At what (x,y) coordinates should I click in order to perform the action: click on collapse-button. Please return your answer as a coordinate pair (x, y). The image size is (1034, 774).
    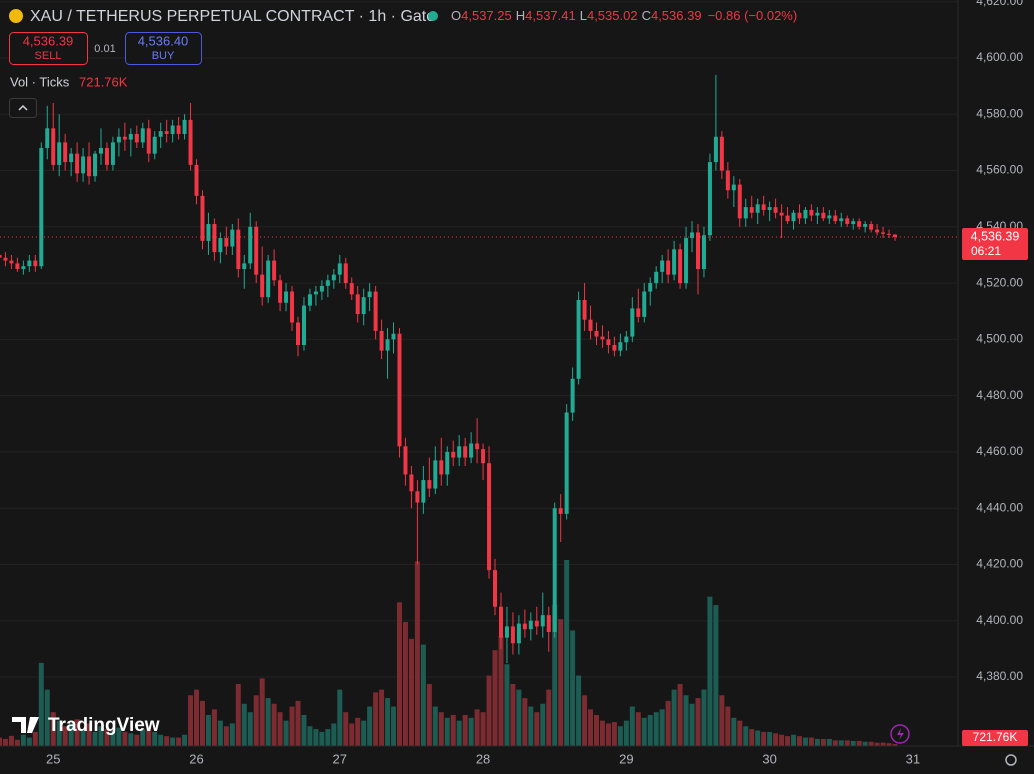
    Looking at the image, I should click on (23, 108).